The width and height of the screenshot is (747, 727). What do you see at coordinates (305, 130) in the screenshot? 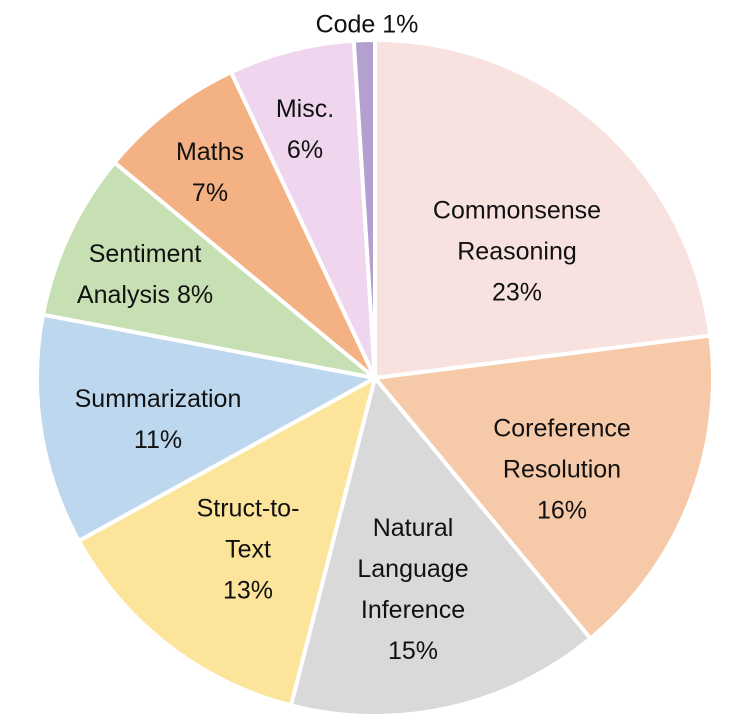
I see `slice-label: Misc. 6%` at bounding box center [305, 130].